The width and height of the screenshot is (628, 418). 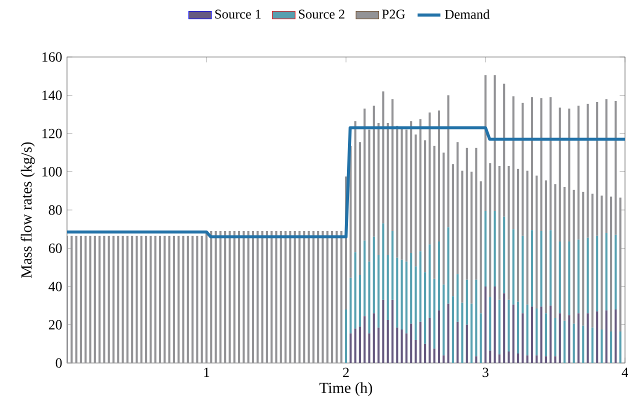 I want to click on y-tick-label: 40, so click(x=55, y=287).